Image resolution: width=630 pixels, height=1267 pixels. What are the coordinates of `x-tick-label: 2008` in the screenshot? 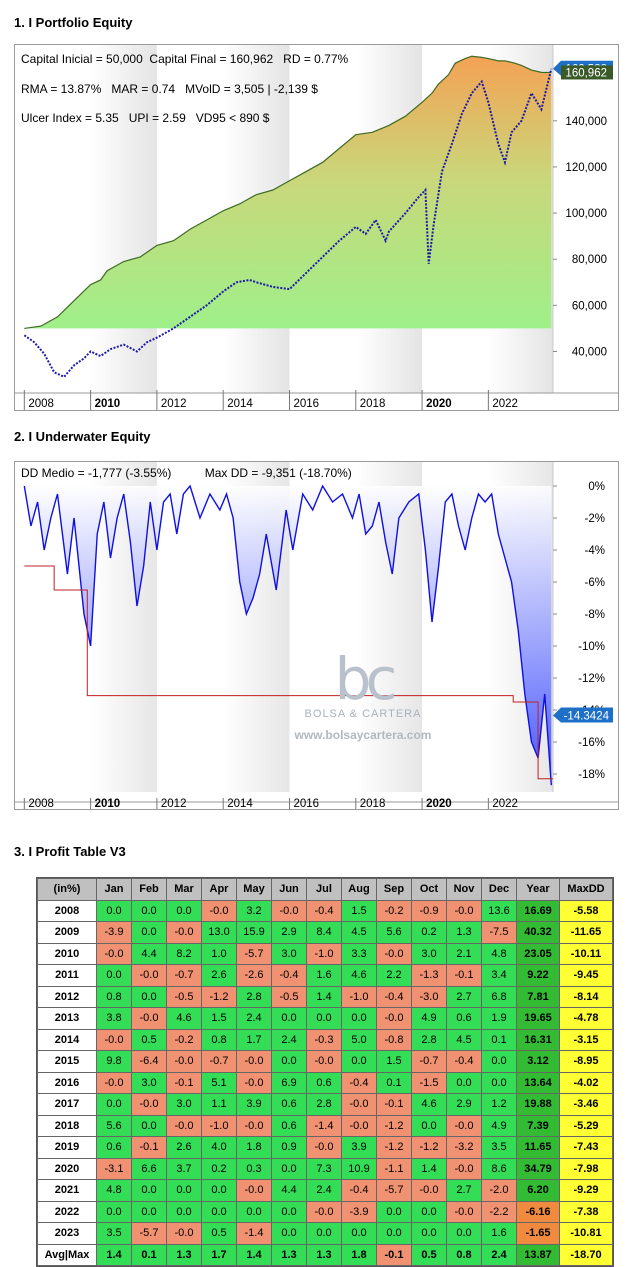 It's located at (41, 404).